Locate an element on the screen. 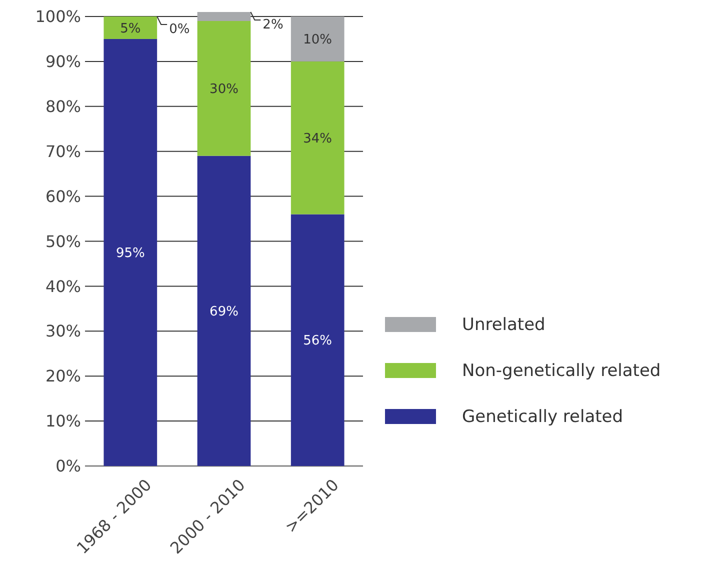 The width and height of the screenshot is (708, 563). legend-label: Unrelated is located at coordinates (504, 324).